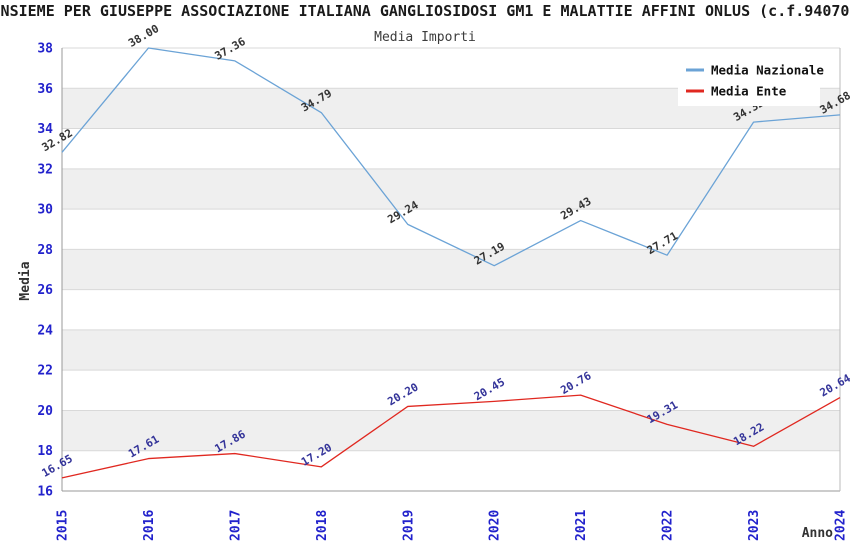 Image resolution: width=850 pixels, height=550 pixels. I want to click on point-label-media-ente: 20.76, so click(576, 383).